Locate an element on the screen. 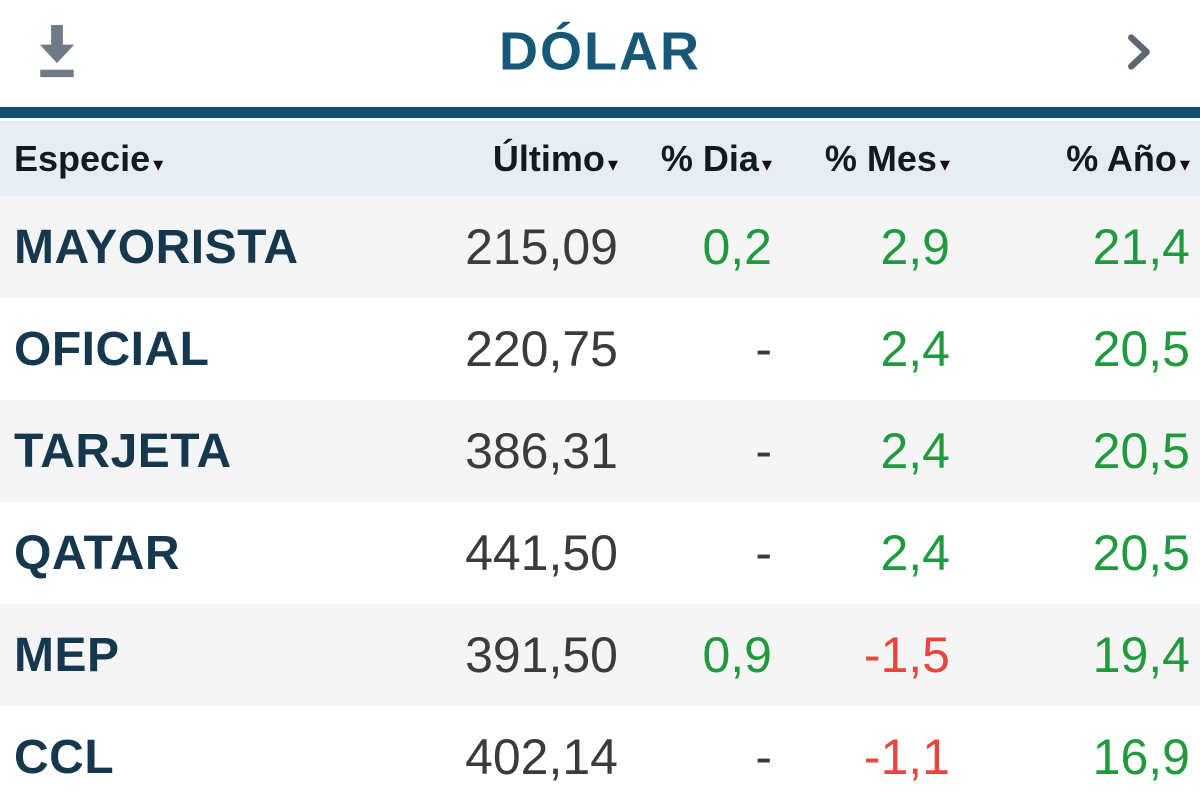 The height and width of the screenshot is (808, 1200). column-label: Último is located at coordinates (548, 158).